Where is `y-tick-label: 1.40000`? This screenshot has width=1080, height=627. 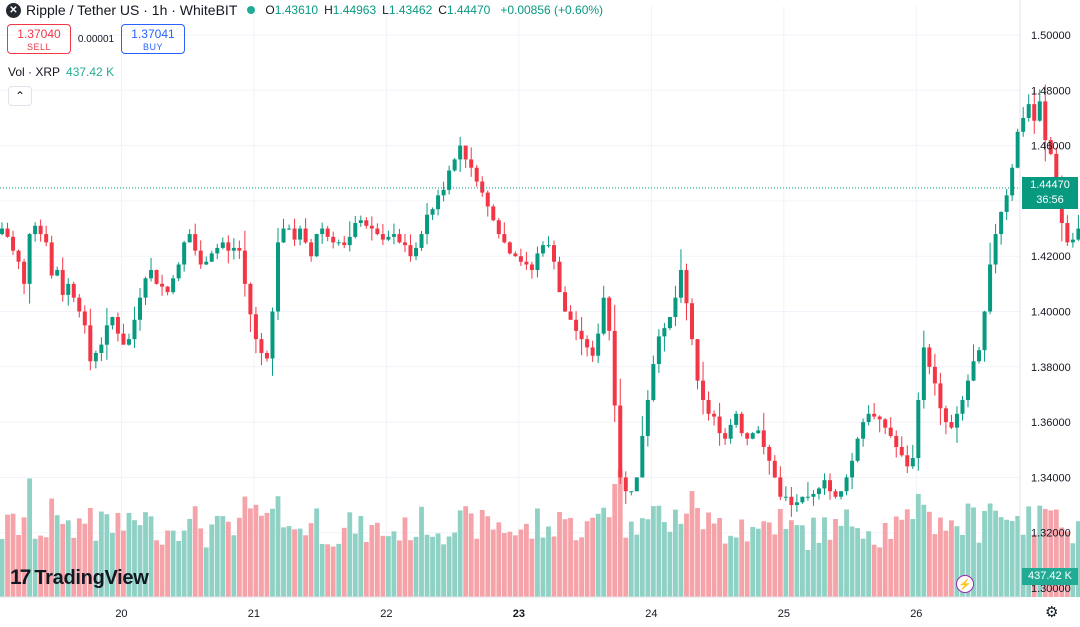 y-tick-label: 1.40000 is located at coordinates (1051, 313).